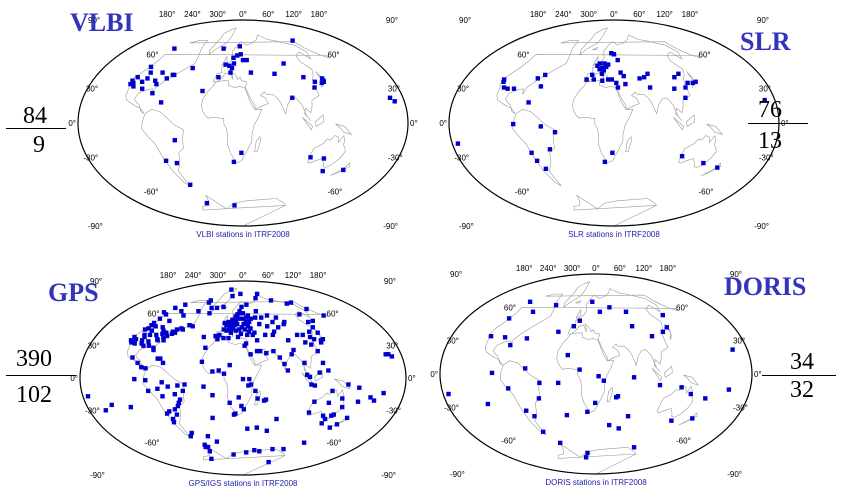  What do you see at coordinates (36, 128) in the screenshot?
I see `vlbi-count-rule` at bounding box center [36, 128].